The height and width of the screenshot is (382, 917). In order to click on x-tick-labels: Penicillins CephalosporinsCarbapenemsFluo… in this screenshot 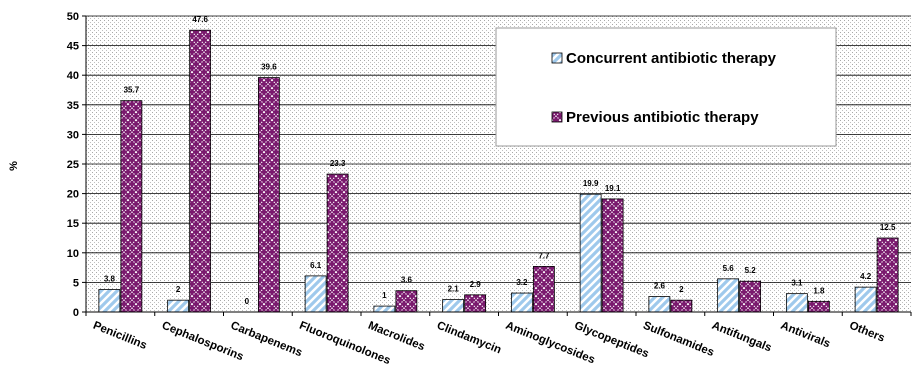, I will do `click(498, 339)`.